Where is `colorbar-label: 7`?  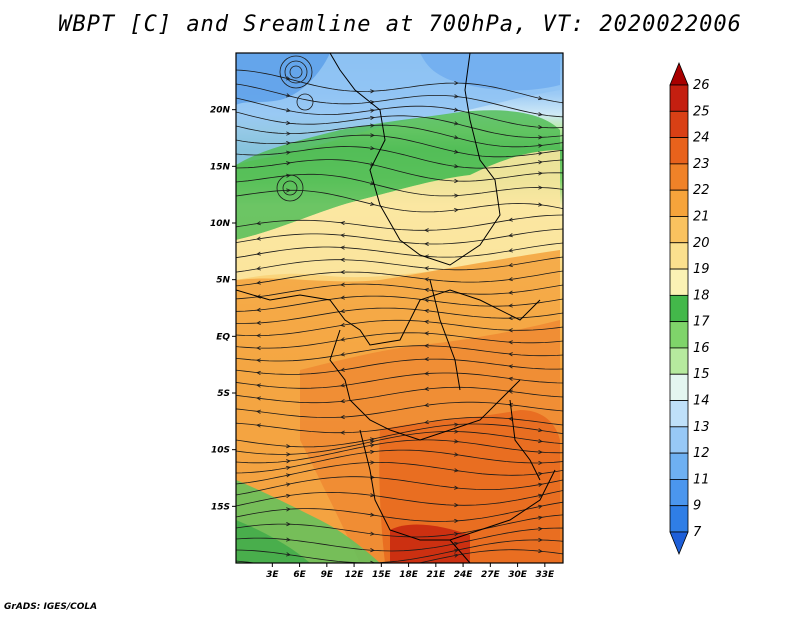 colorbar-label: 7 is located at coordinates (697, 532).